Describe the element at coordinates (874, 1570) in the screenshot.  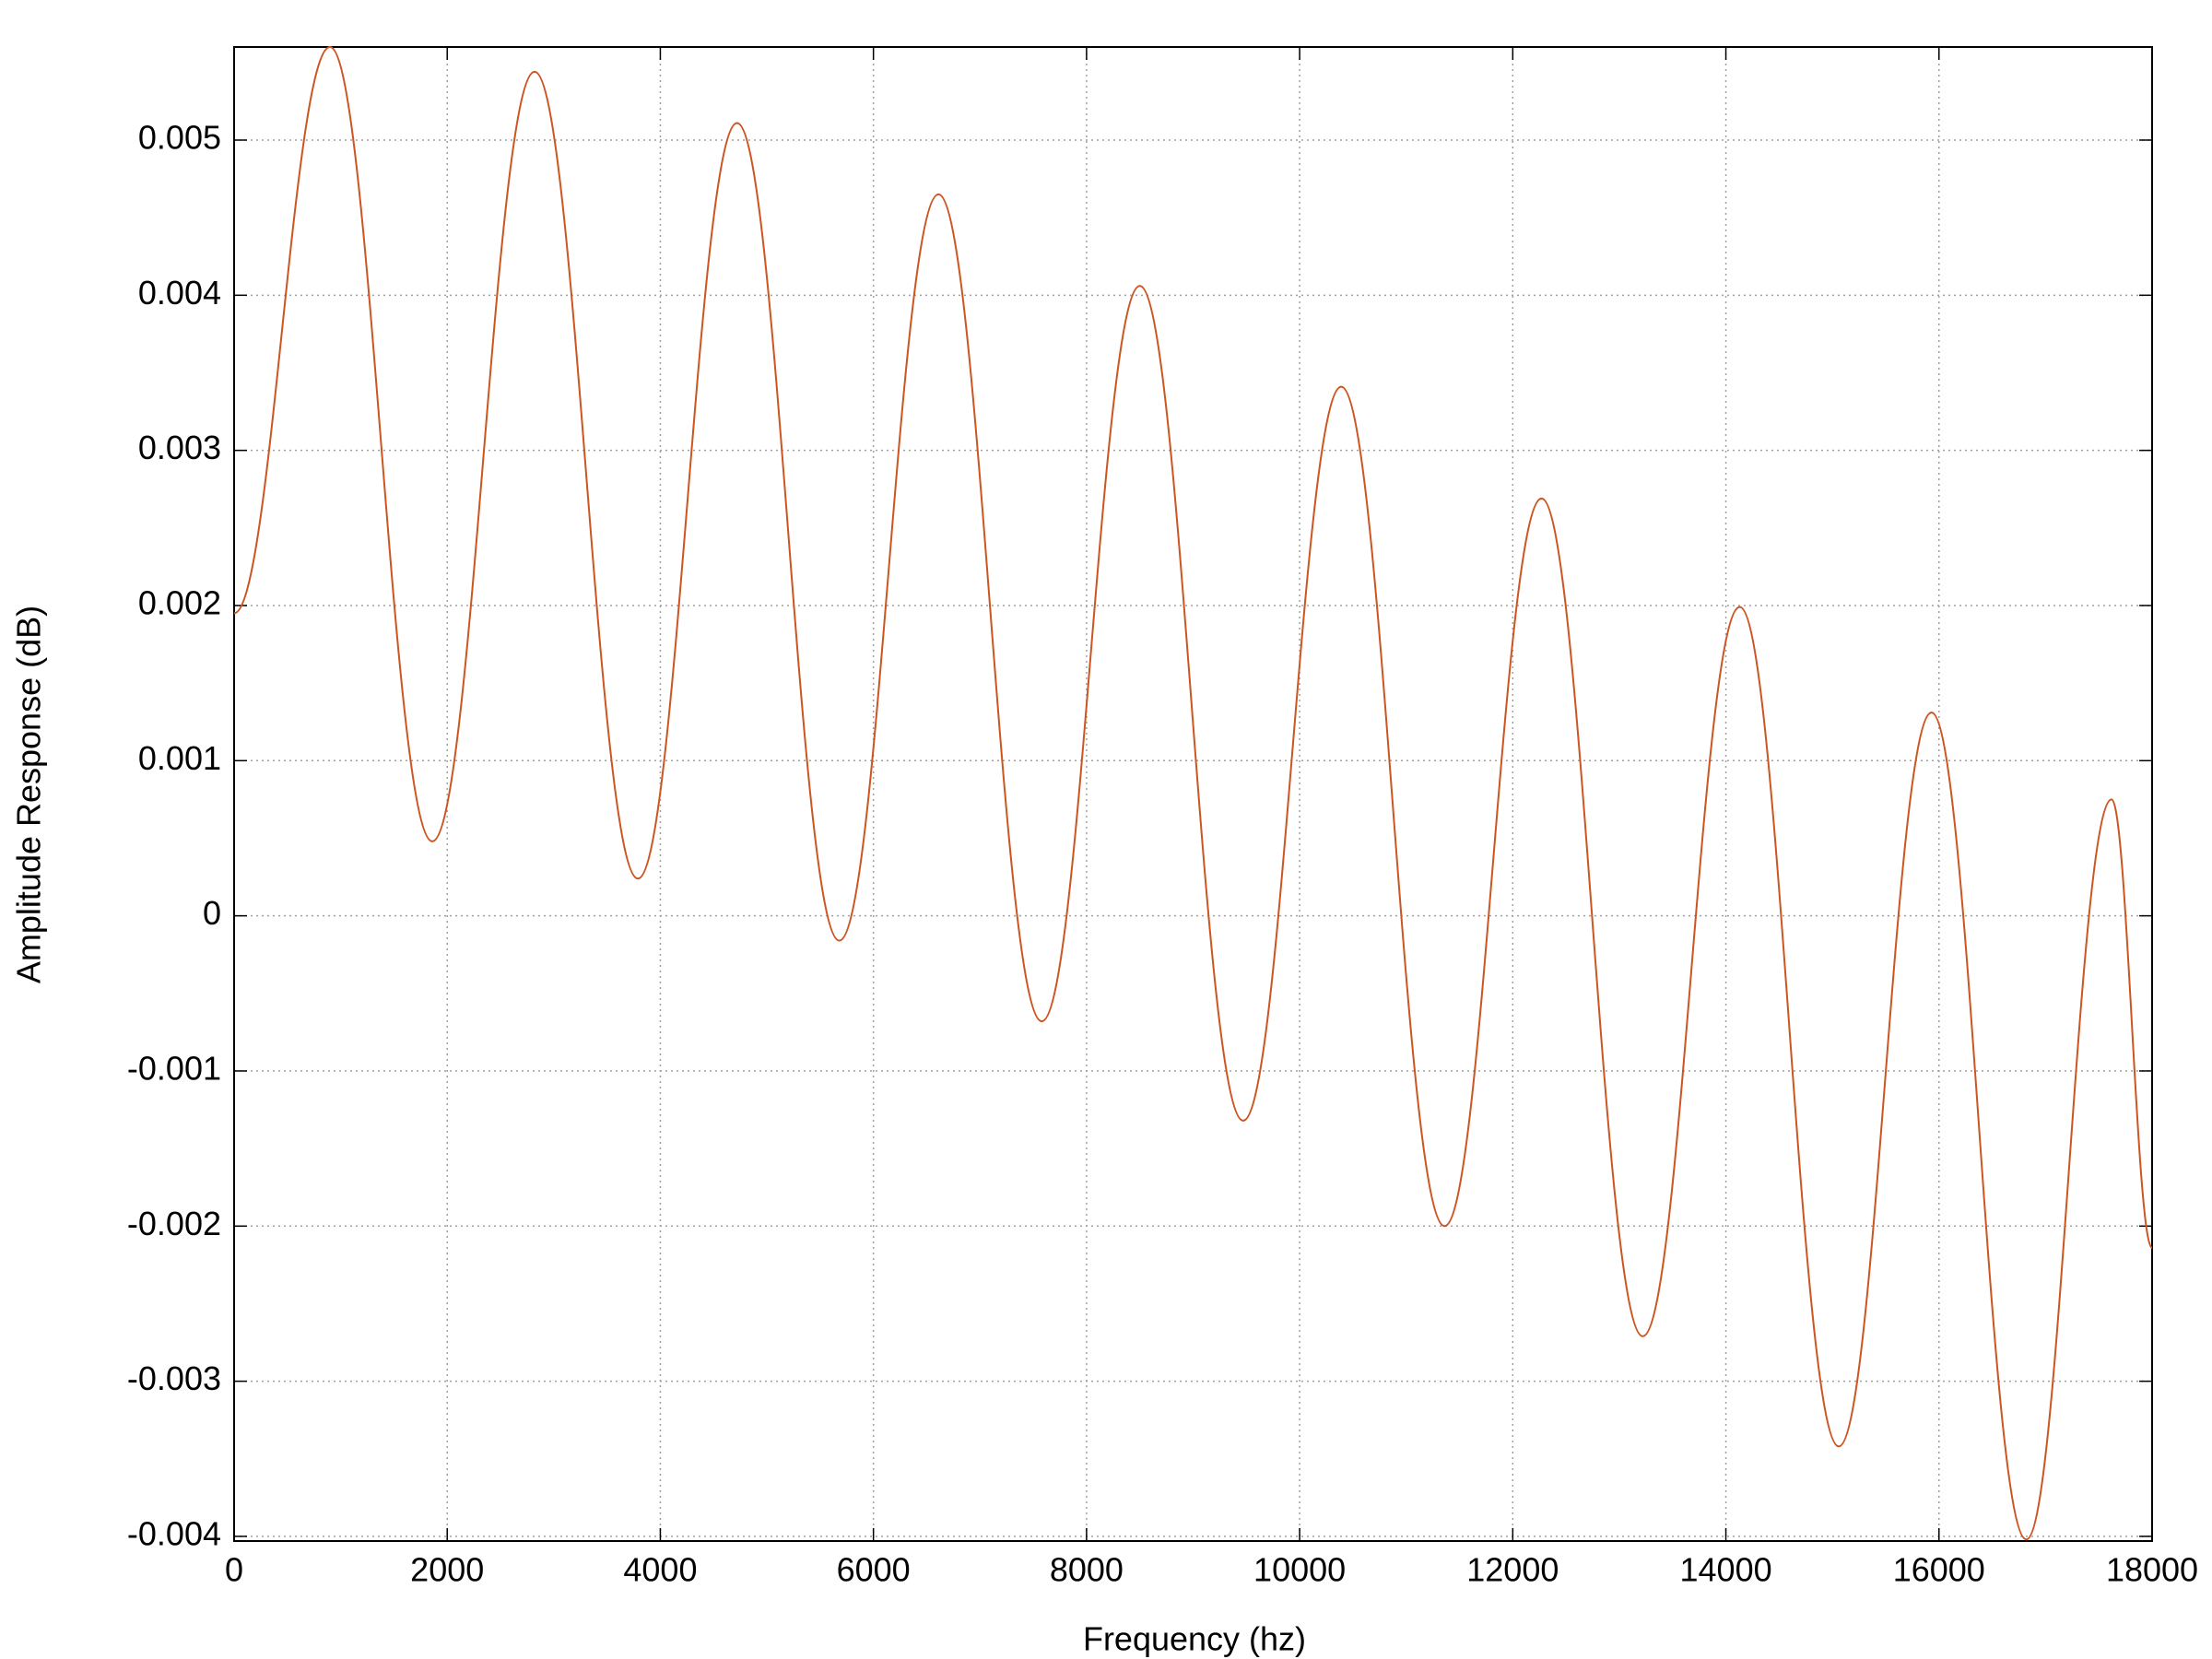
I see `x-tick-label: 6000` at that location.